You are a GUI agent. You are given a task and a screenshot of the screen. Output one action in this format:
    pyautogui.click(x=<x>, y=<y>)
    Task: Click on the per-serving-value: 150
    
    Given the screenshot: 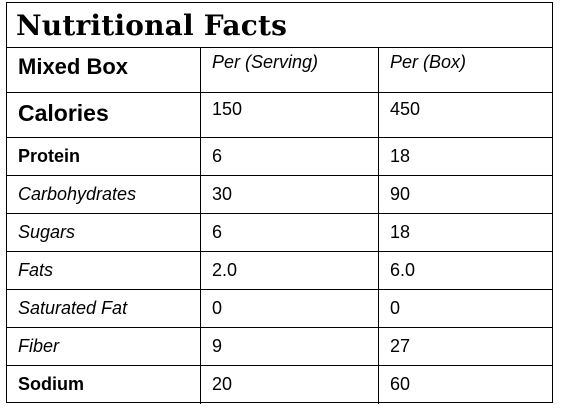 What is the action you would take?
    pyautogui.click(x=290, y=115)
    